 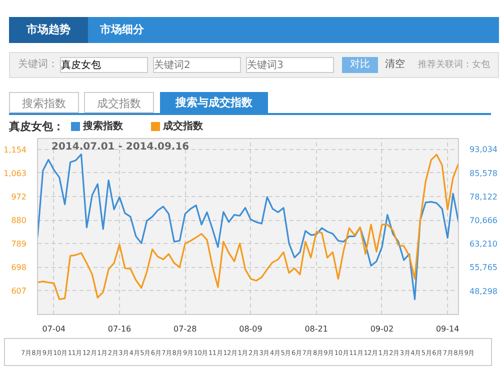 I want to click on text: 对比, so click(x=360, y=65).